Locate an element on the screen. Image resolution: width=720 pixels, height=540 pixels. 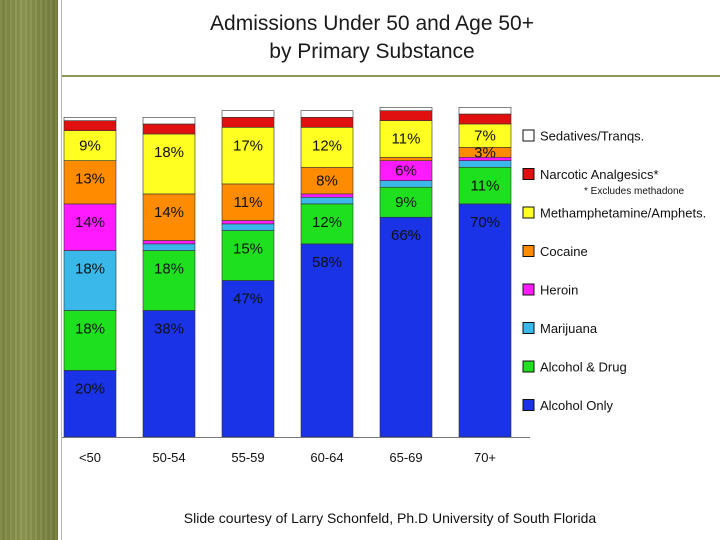
data-label-marijuana-50: 18% is located at coordinates (90, 269).